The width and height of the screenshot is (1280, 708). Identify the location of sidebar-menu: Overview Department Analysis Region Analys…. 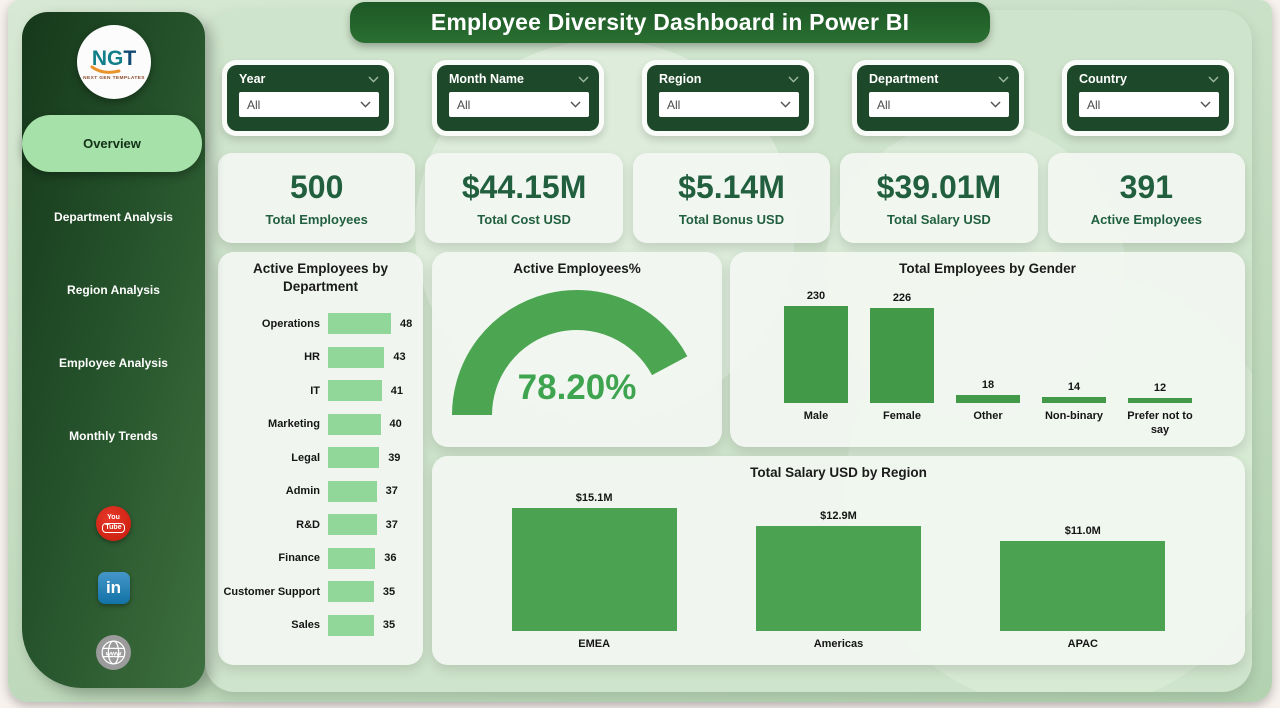
(113, 289).